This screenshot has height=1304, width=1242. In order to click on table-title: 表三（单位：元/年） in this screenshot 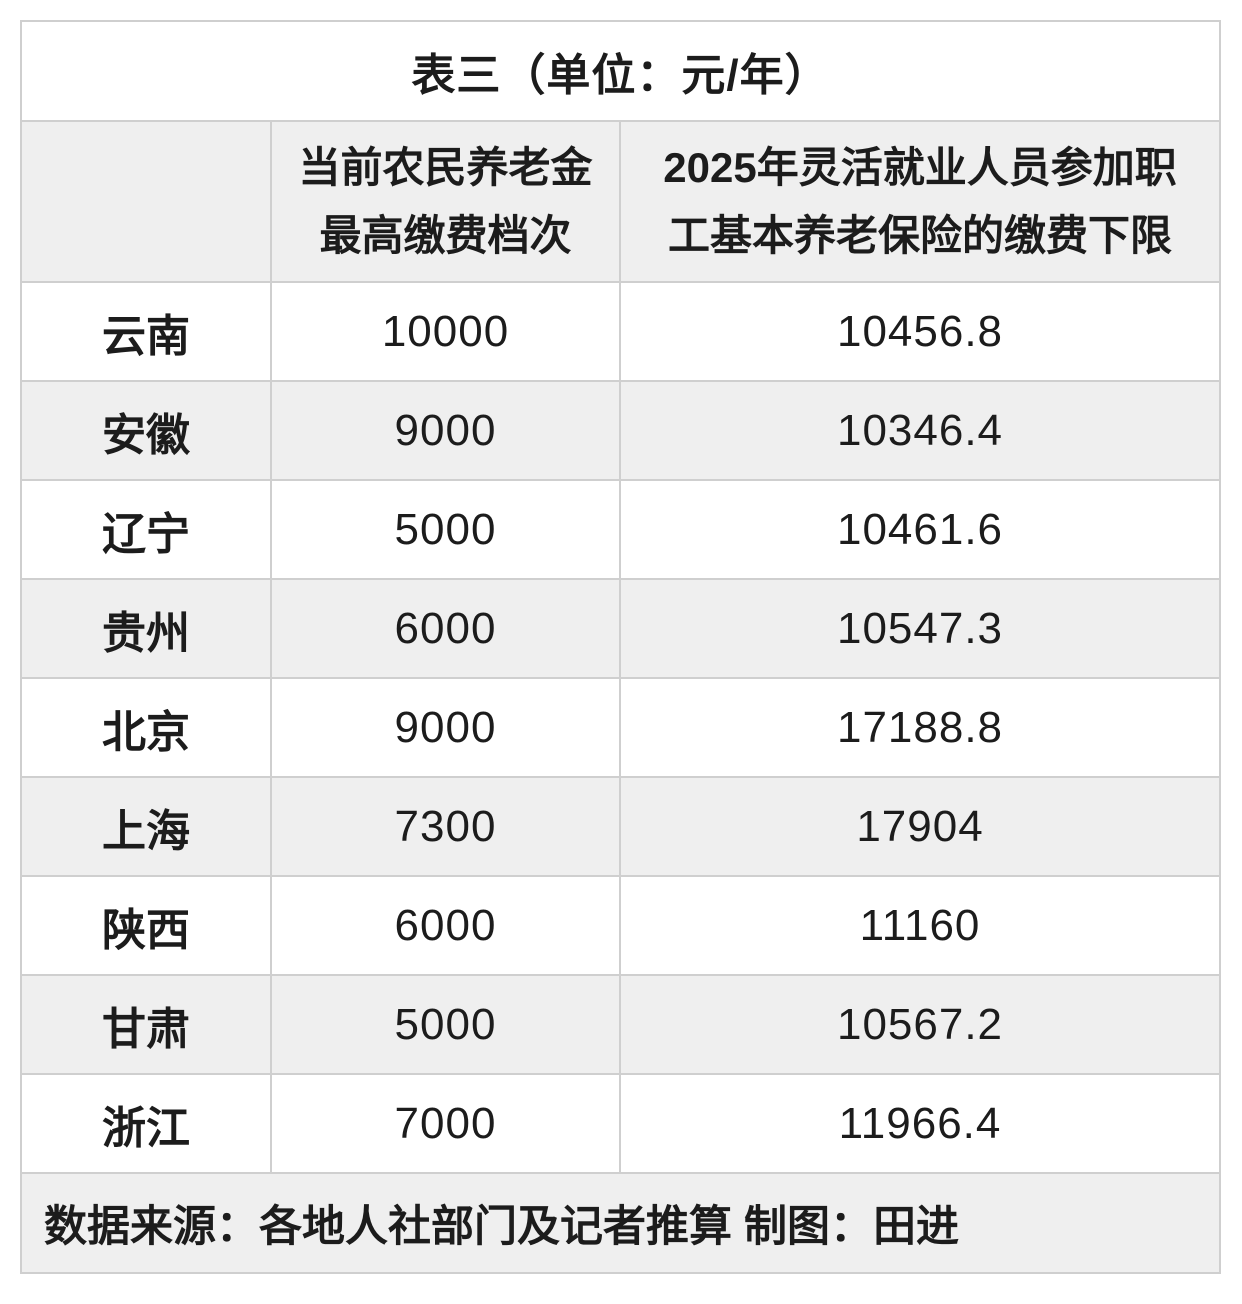, I will do `click(620, 75)`.